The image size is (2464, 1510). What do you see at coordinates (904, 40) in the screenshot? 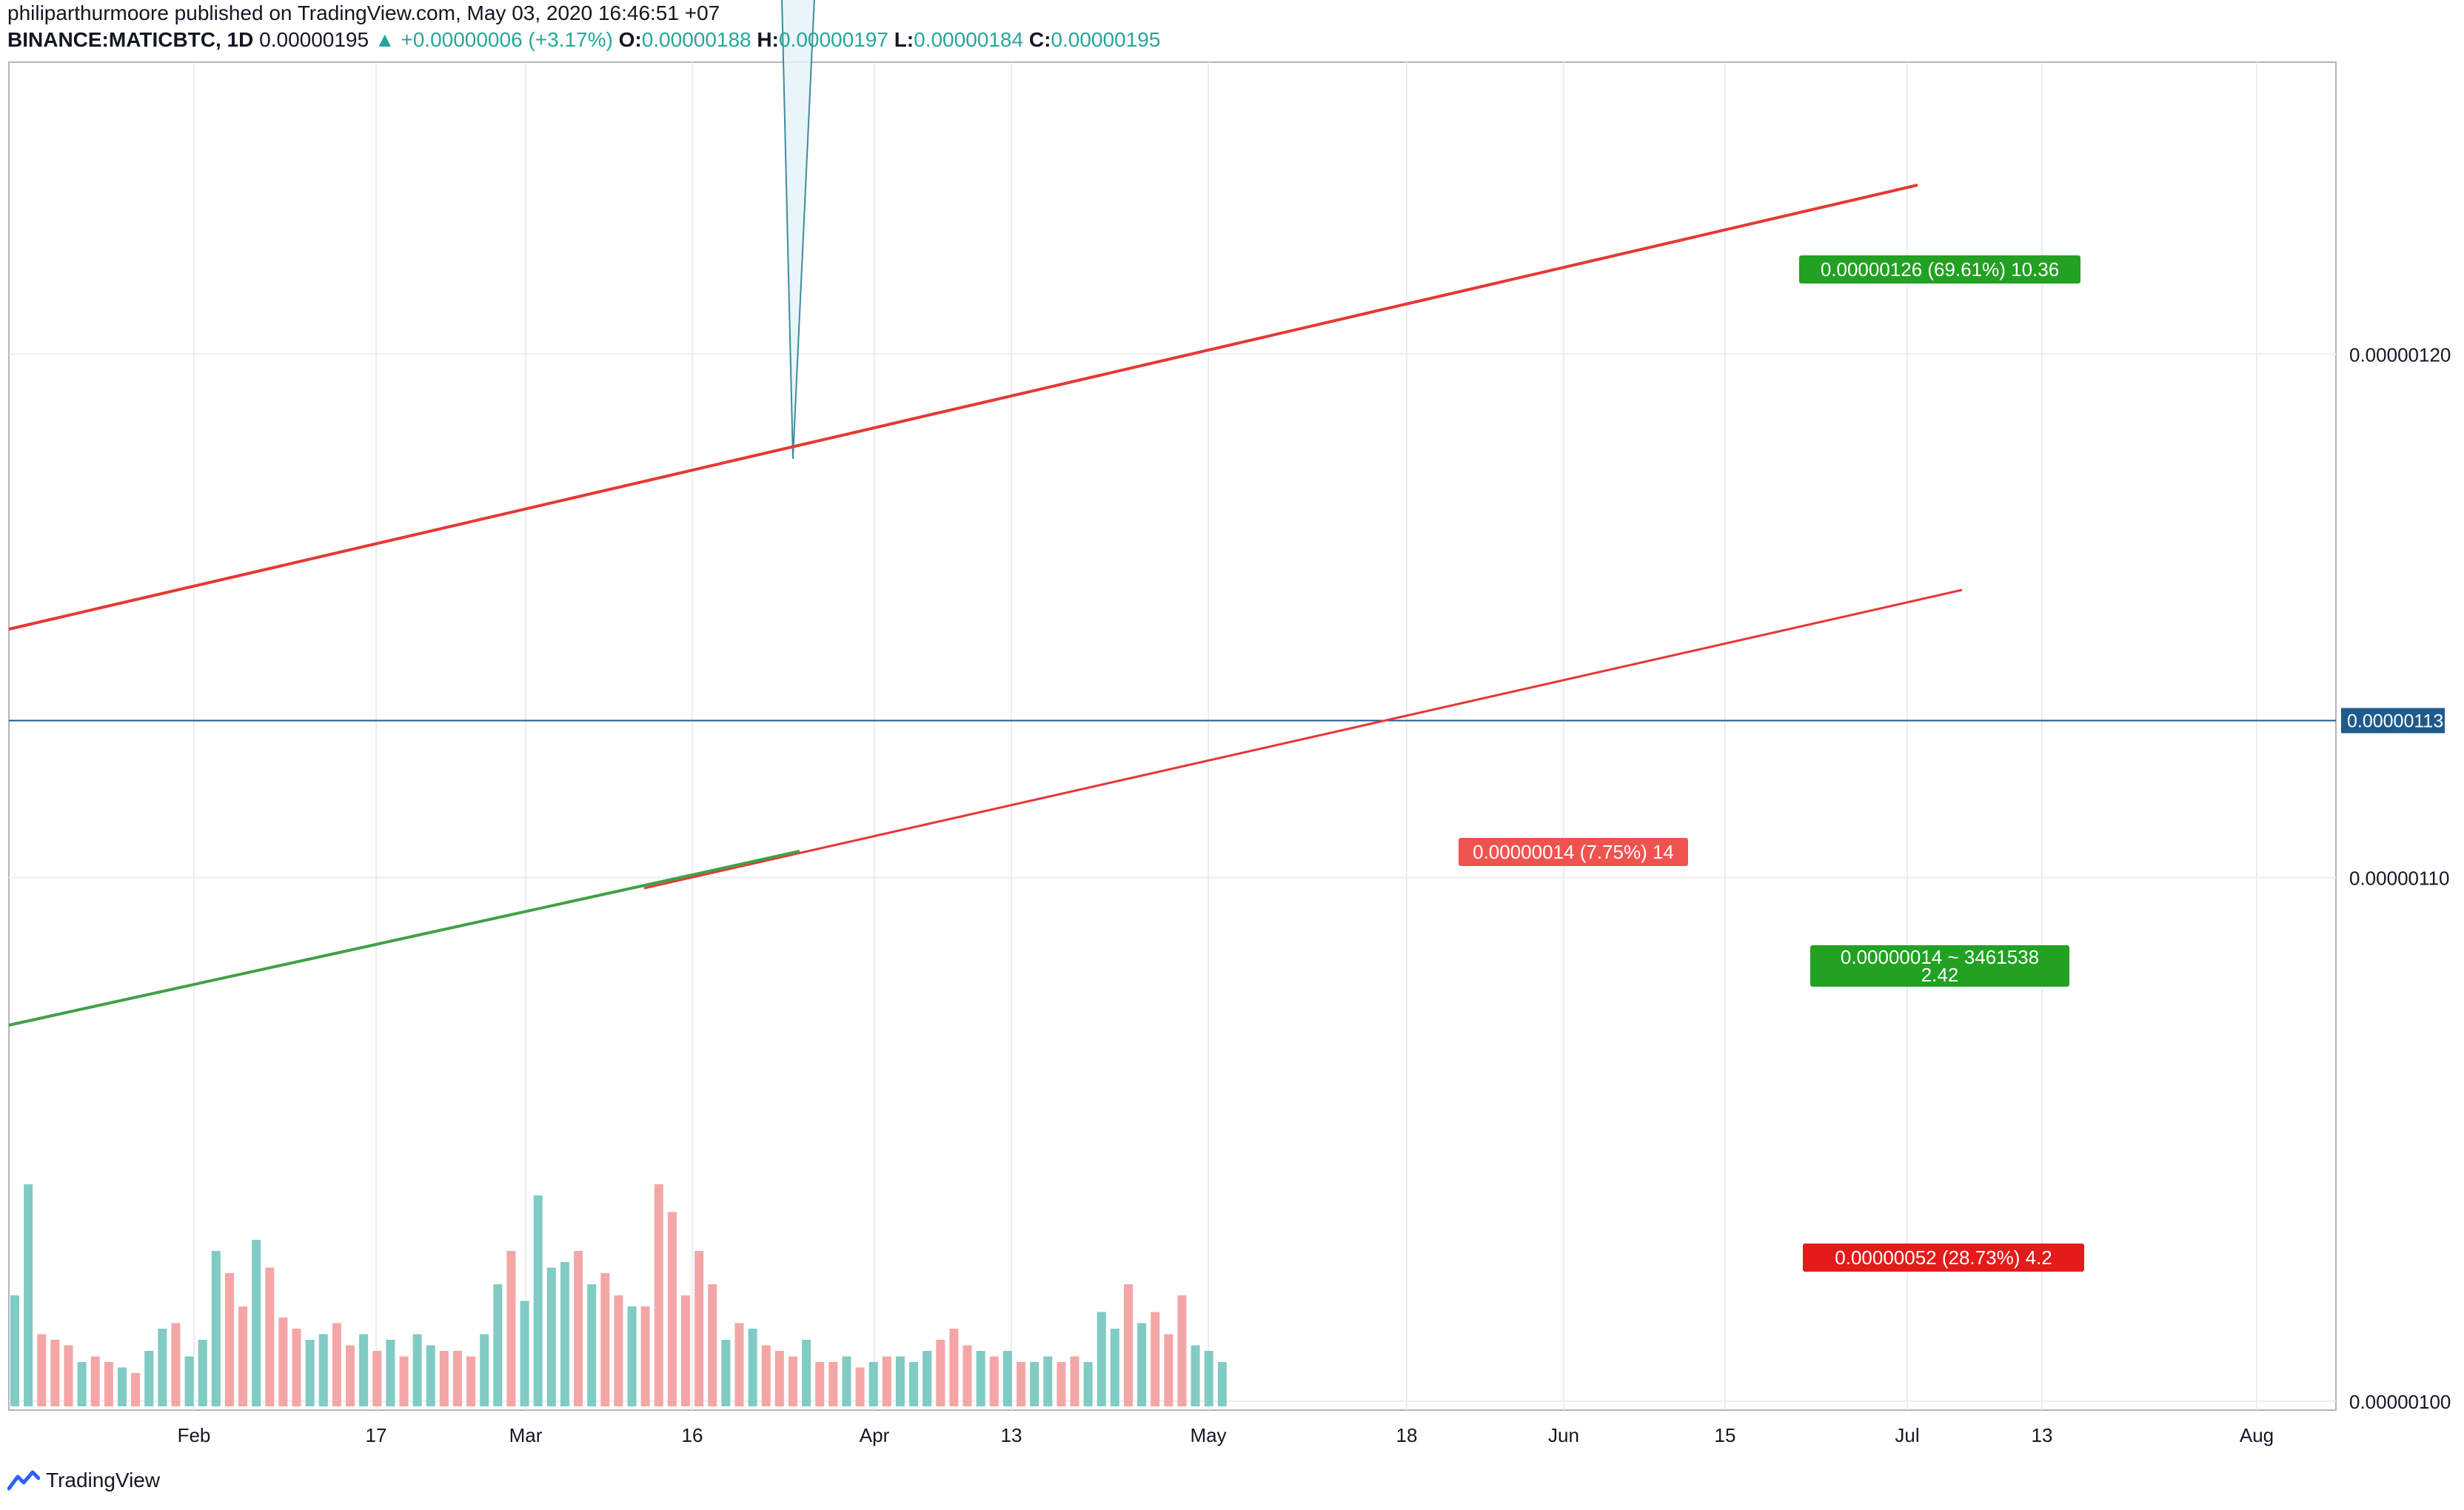
I see `low-label: L:` at bounding box center [904, 40].